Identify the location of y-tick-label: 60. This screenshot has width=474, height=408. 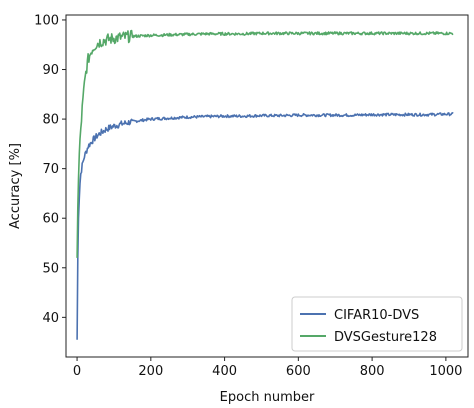
(50, 219).